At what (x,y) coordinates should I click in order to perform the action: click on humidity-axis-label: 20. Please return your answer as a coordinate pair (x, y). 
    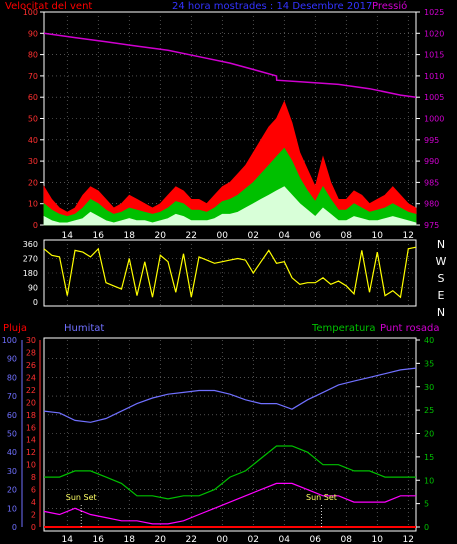
    Looking at the image, I should click on (12, 490).